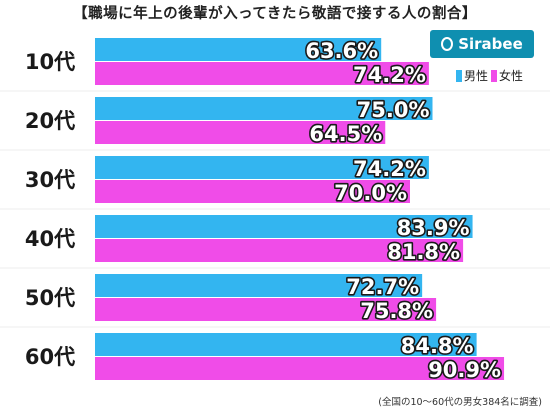  What do you see at coordinates (393, 110) in the screenshot?
I see `value-label-male: 75.0%` at bounding box center [393, 110].